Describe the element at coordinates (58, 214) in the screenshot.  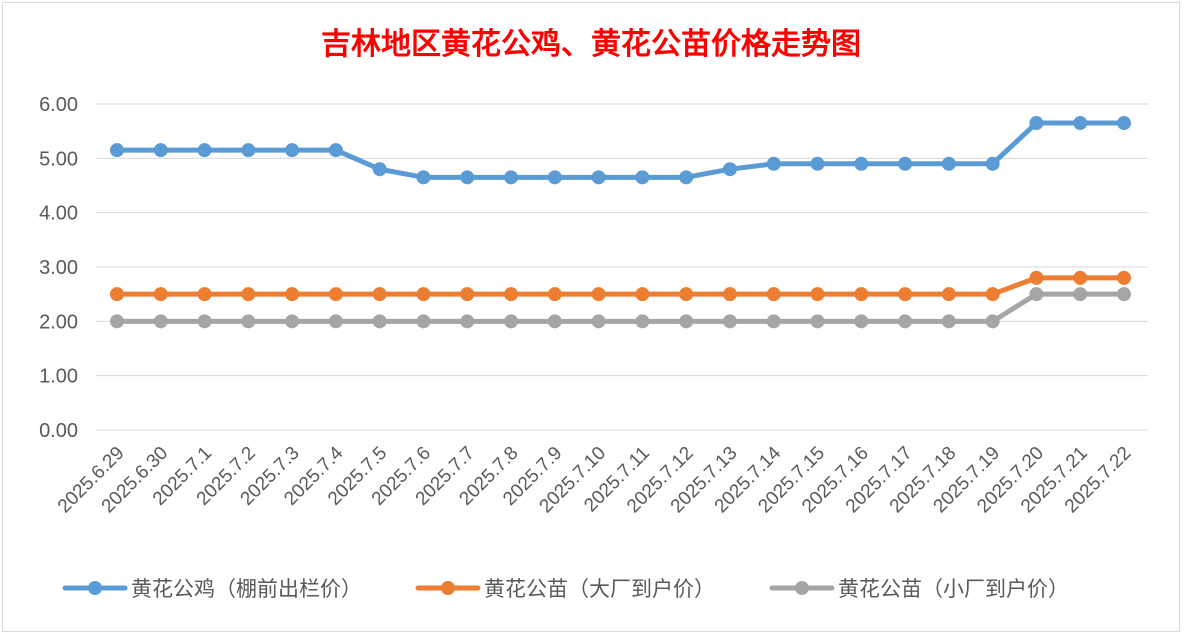
I see `y-tick-label: 4.00` at that location.